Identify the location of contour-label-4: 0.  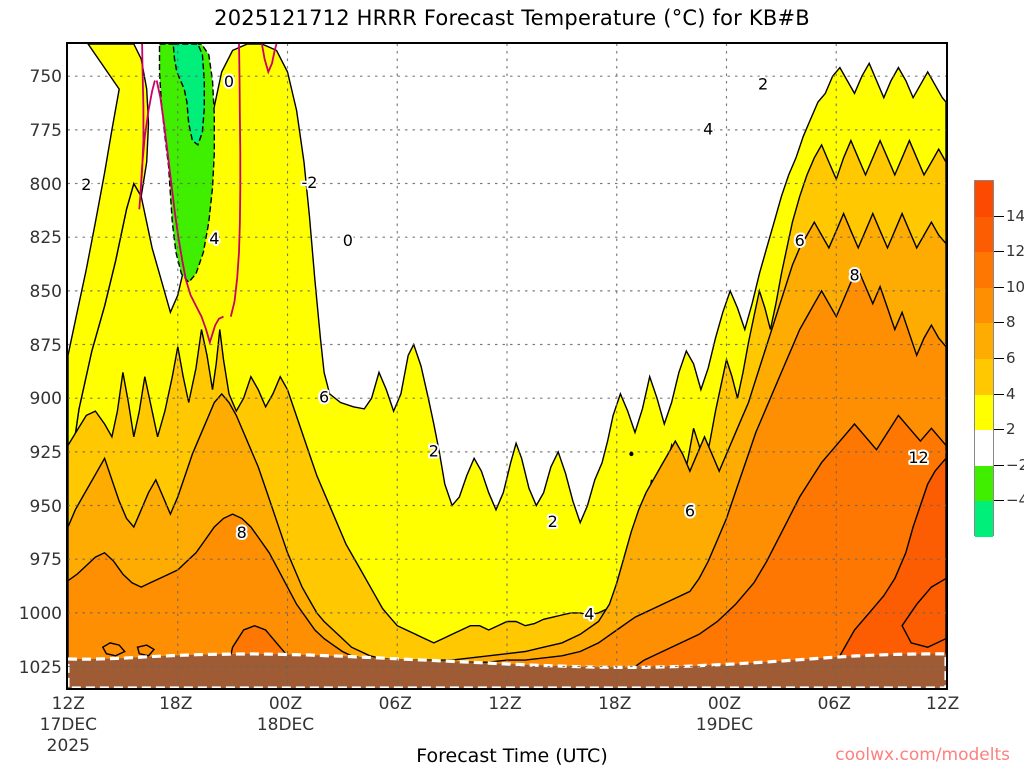
(348, 240).